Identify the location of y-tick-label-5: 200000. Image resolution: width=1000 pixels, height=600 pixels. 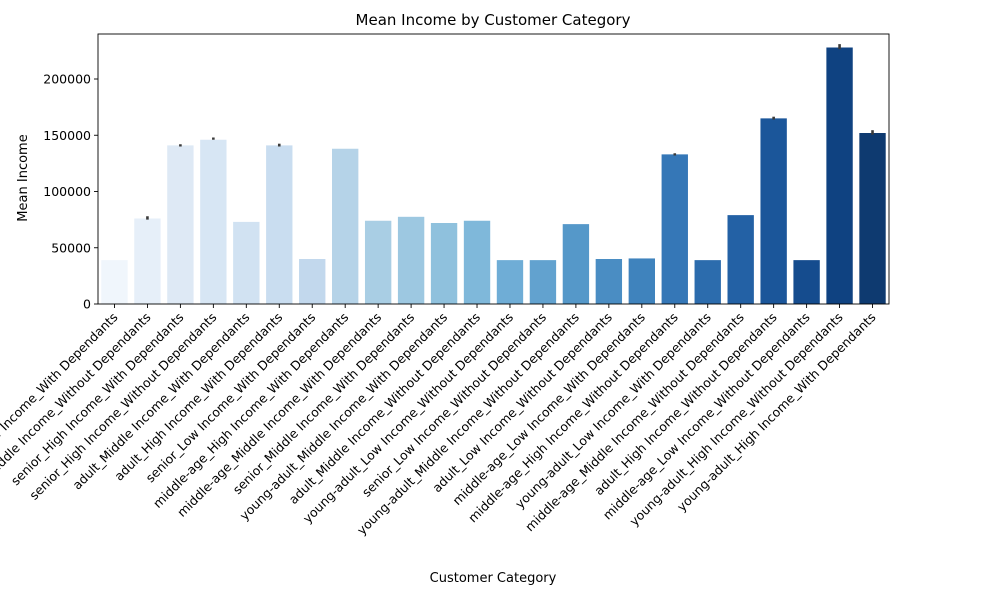
(67, 79).